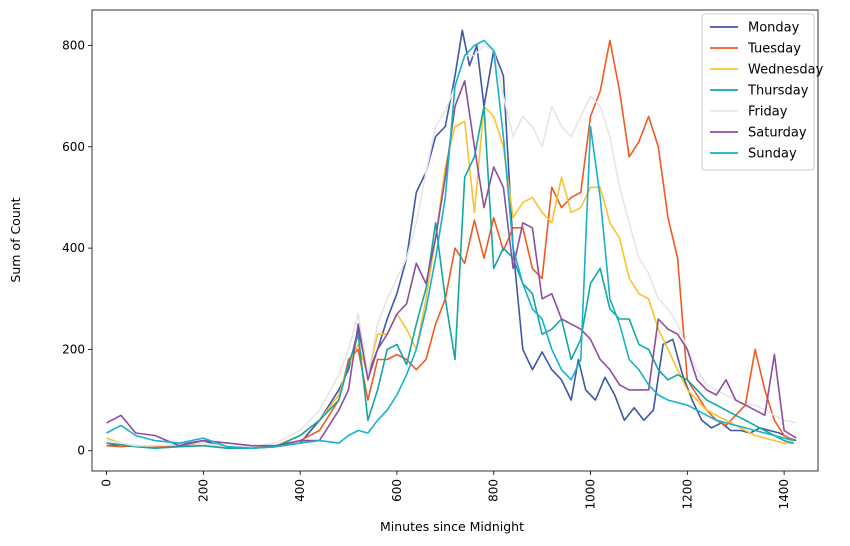  Describe the element at coordinates (73, 147) in the screenshot. I see `y-tick-label: 600` at that location.